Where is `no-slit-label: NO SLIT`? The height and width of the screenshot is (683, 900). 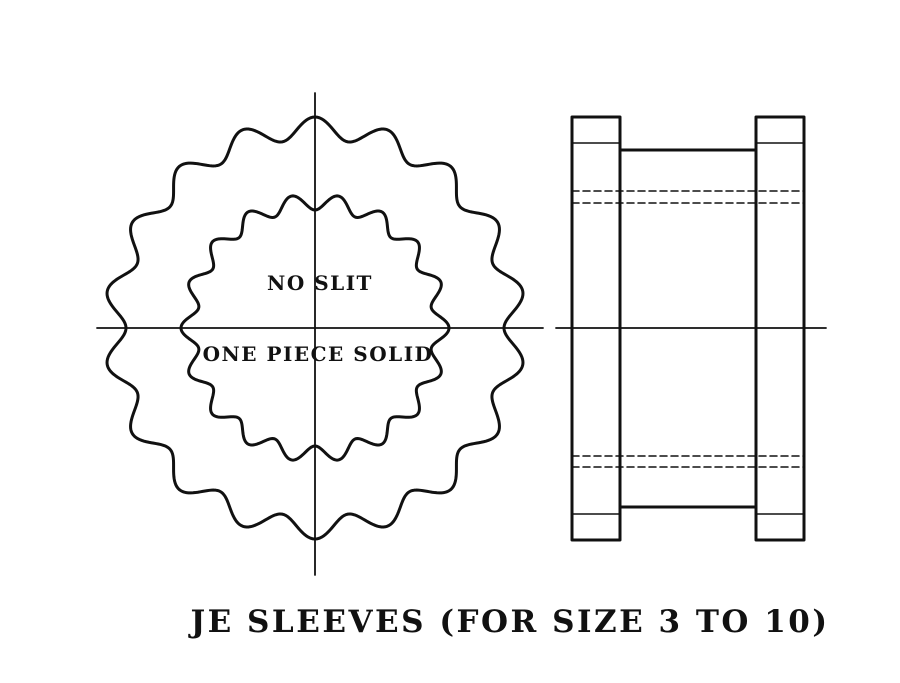 no-slit-label: NO SLIT is located at coordinates (320, 283).